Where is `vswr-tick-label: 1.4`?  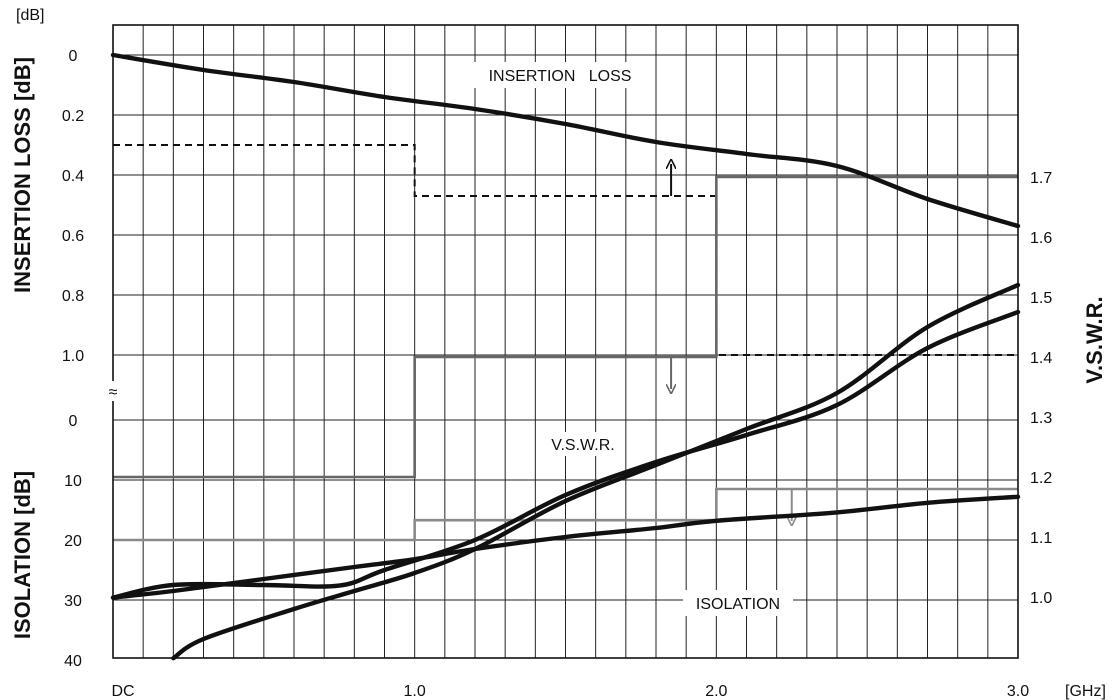 vswr-tick-label: 1.4 is located at coordinates (1041, 358).